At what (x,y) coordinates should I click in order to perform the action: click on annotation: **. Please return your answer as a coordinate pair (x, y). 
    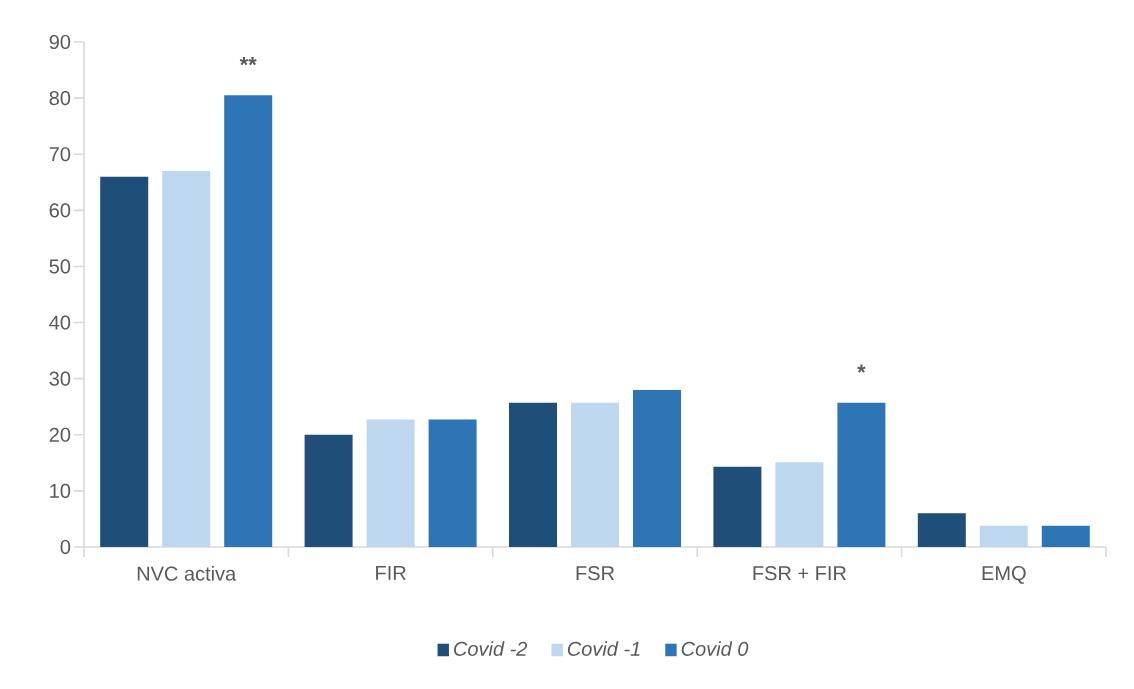
    Looking at the image, I should click on (248, 61).